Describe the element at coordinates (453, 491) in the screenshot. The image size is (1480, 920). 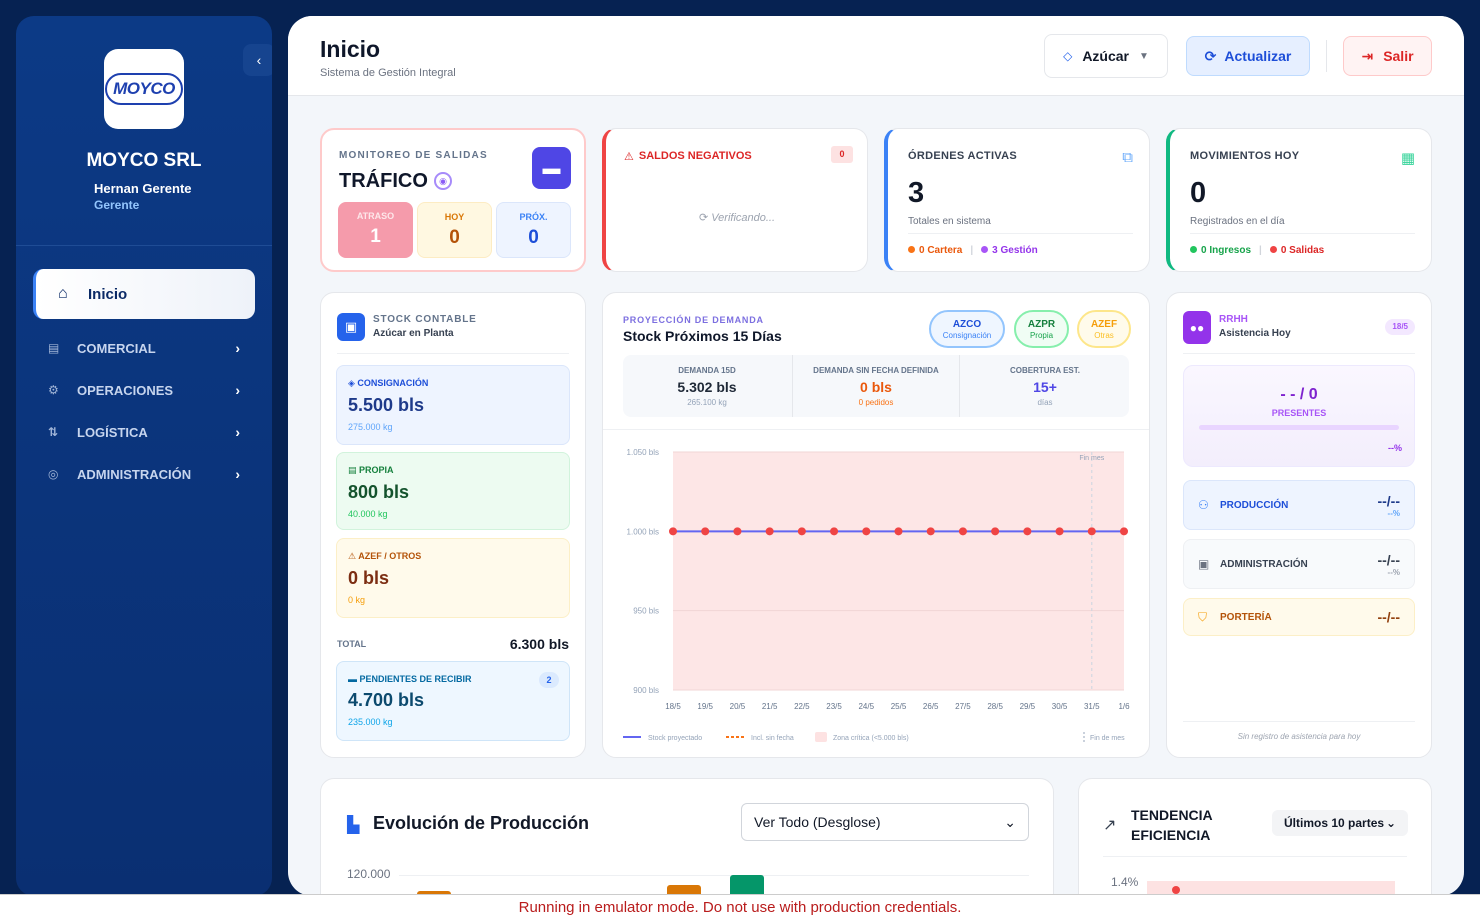
I see `propia-box: ▤ PROPIA 800 bls 40.000 kg` at that location.